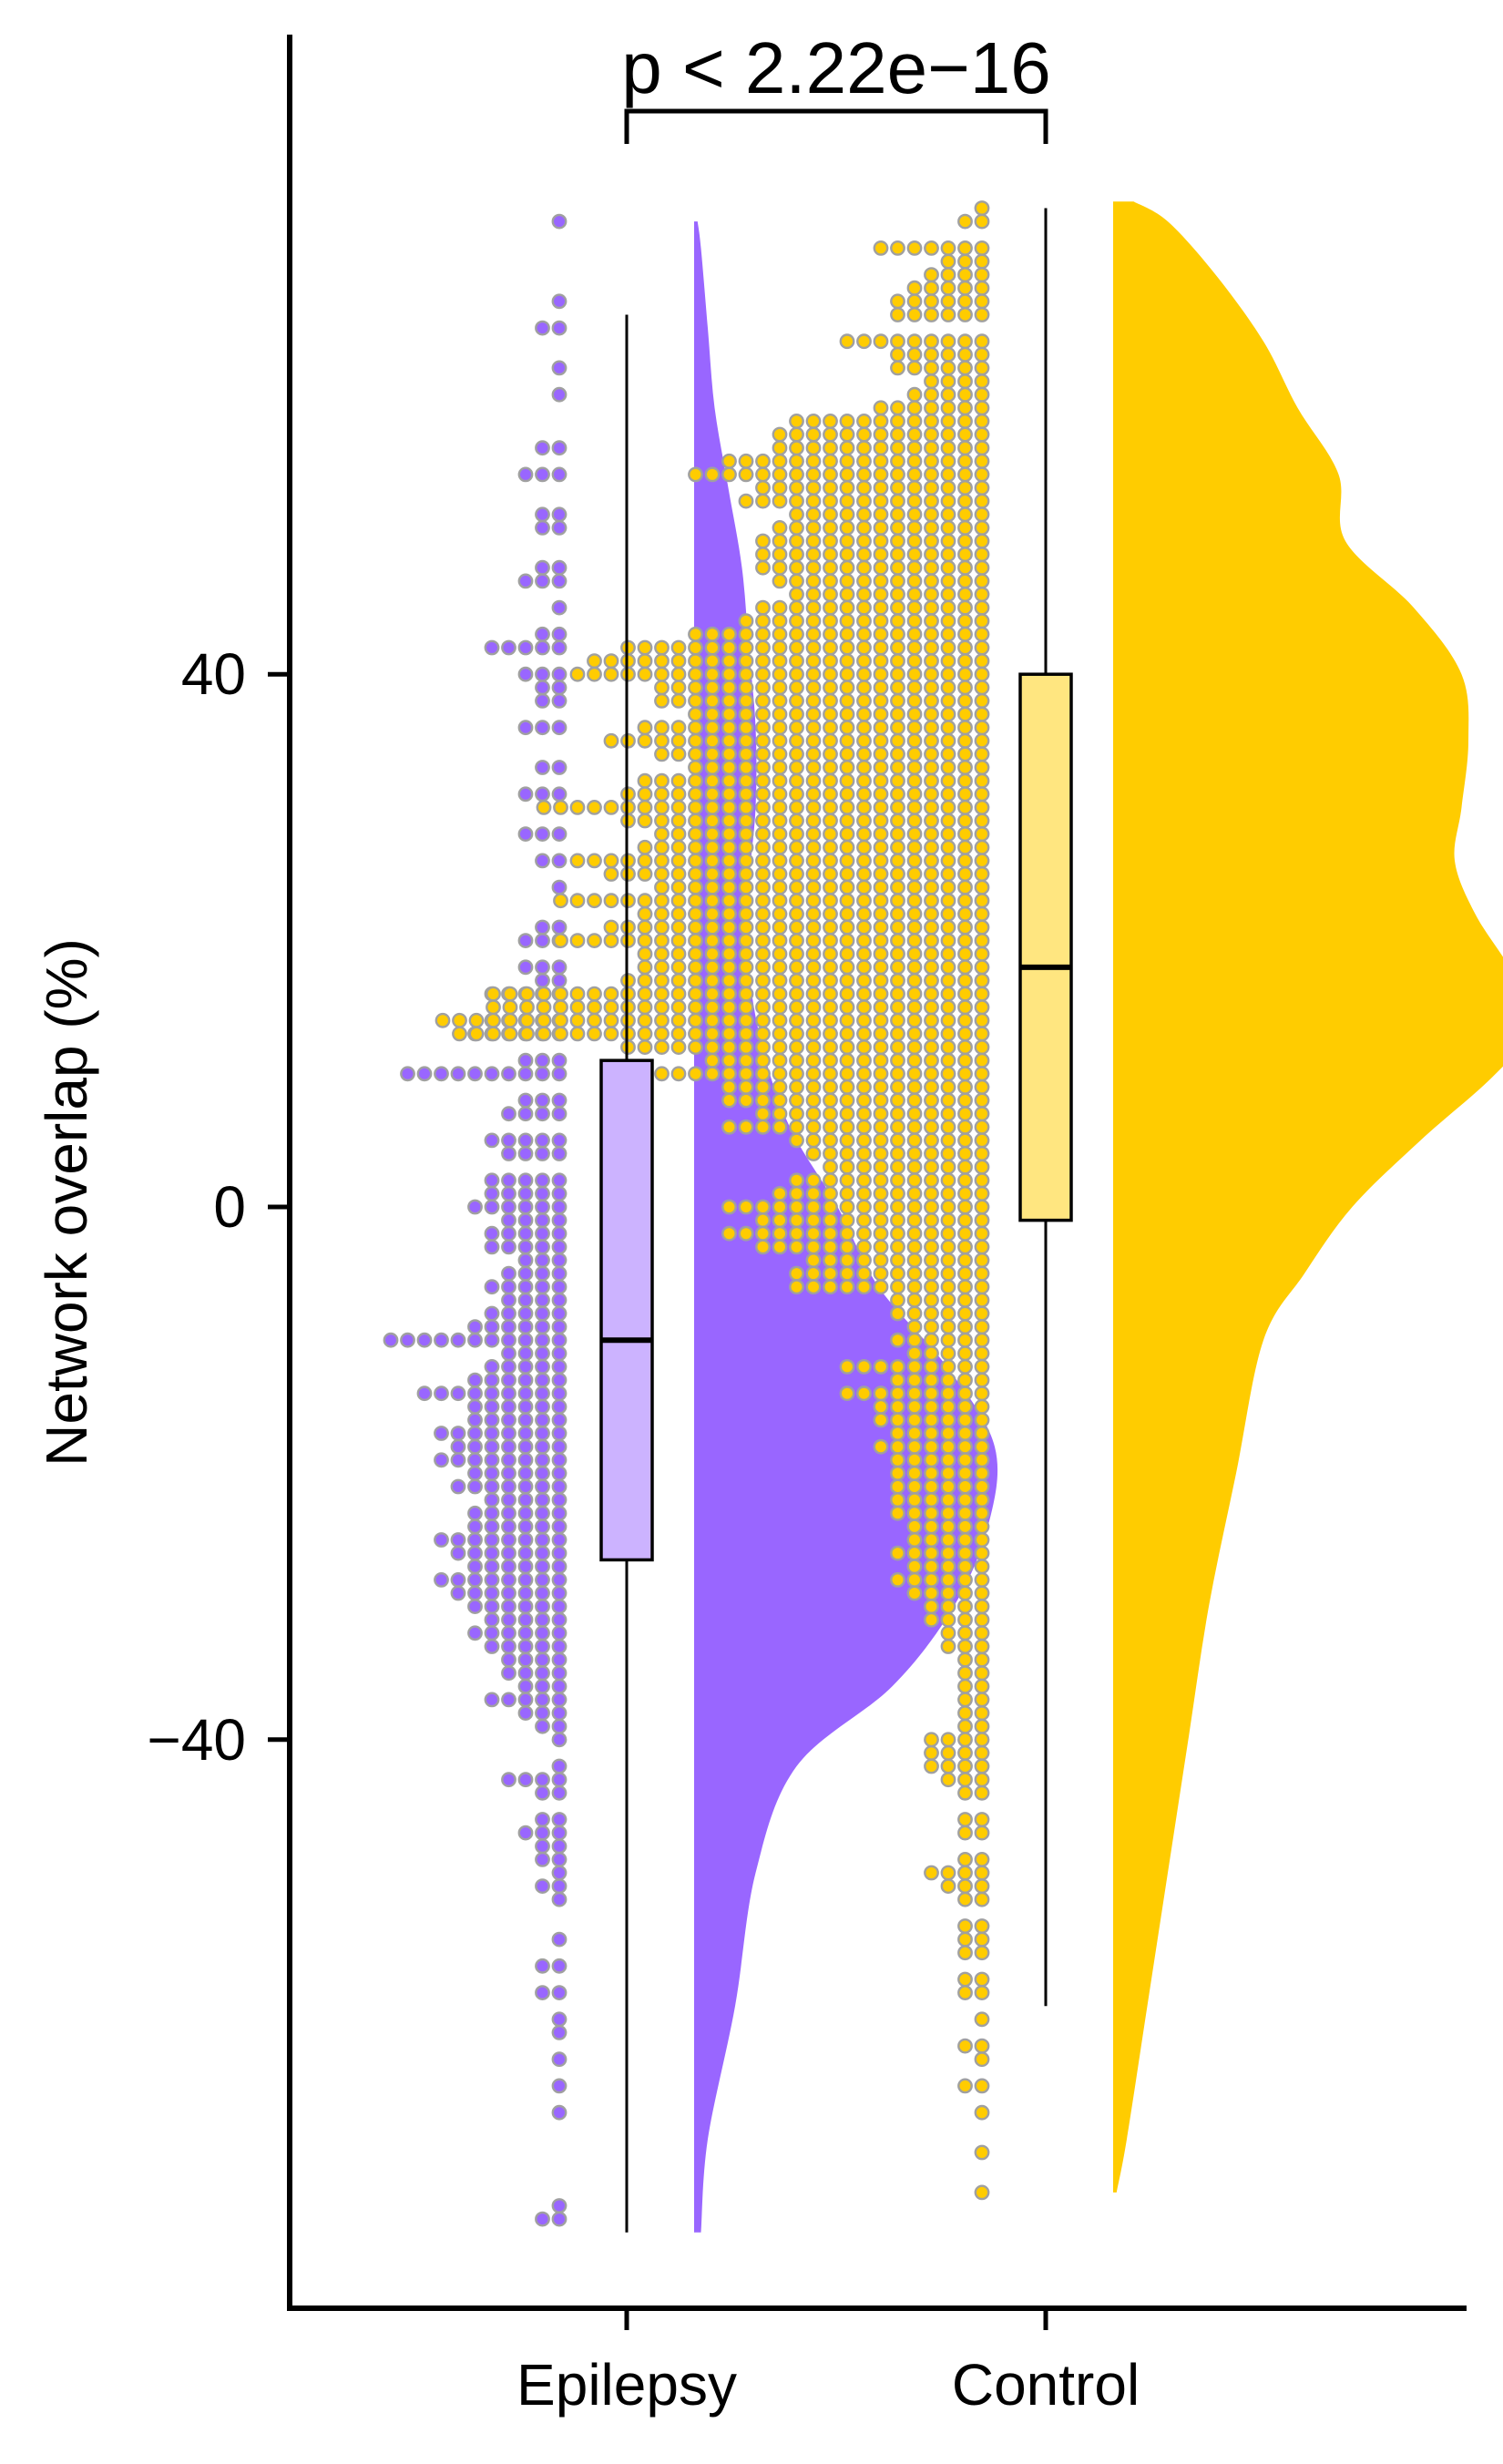  What do you see at coordinates (836, 85) in the screenshot?
I see `significance-annotation: p < 2.22e−16` at bounding box center [836, 85].